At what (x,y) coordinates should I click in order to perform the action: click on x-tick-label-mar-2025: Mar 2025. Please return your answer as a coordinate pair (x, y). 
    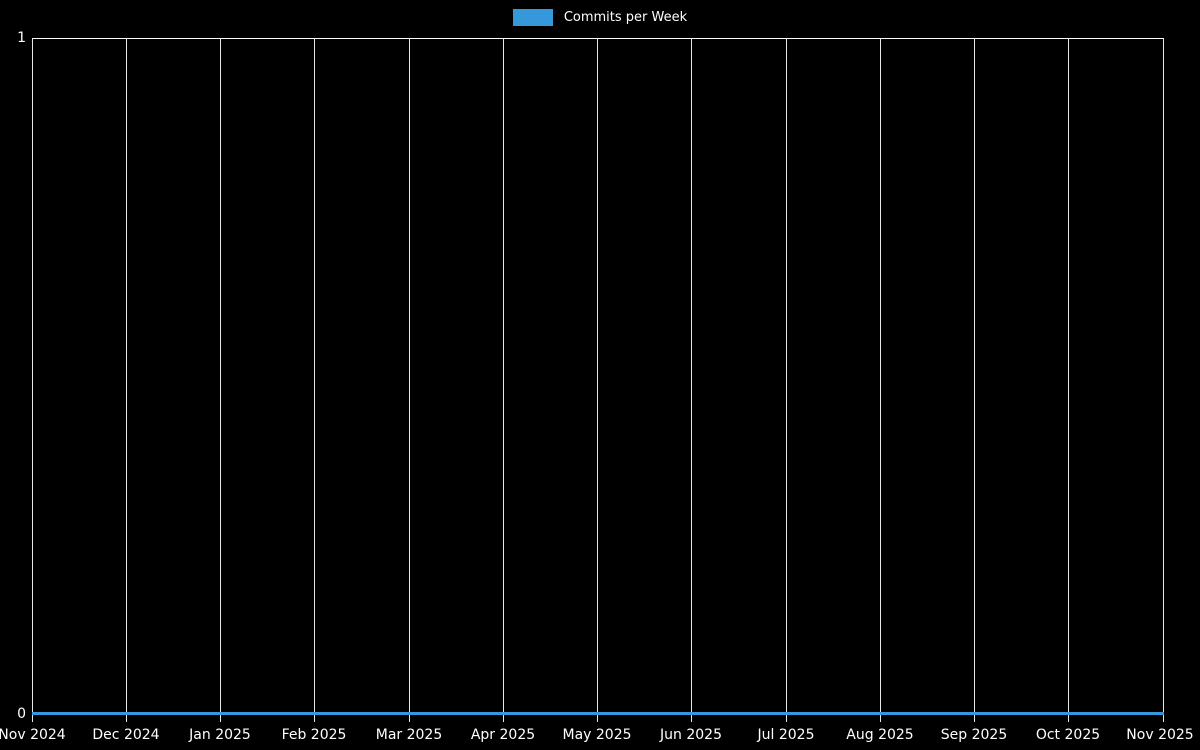
    Looking at the image, I should click on (409, 735).